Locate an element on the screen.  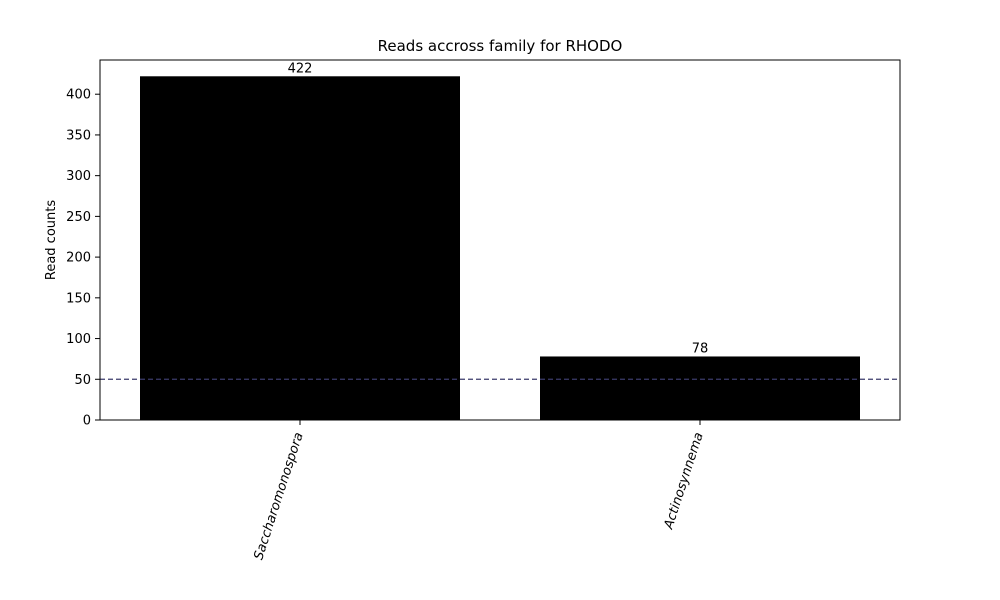
y-axis-ticks: 0 50 100 150 200 250 300 350 400 is located at coordinates (83, 258).